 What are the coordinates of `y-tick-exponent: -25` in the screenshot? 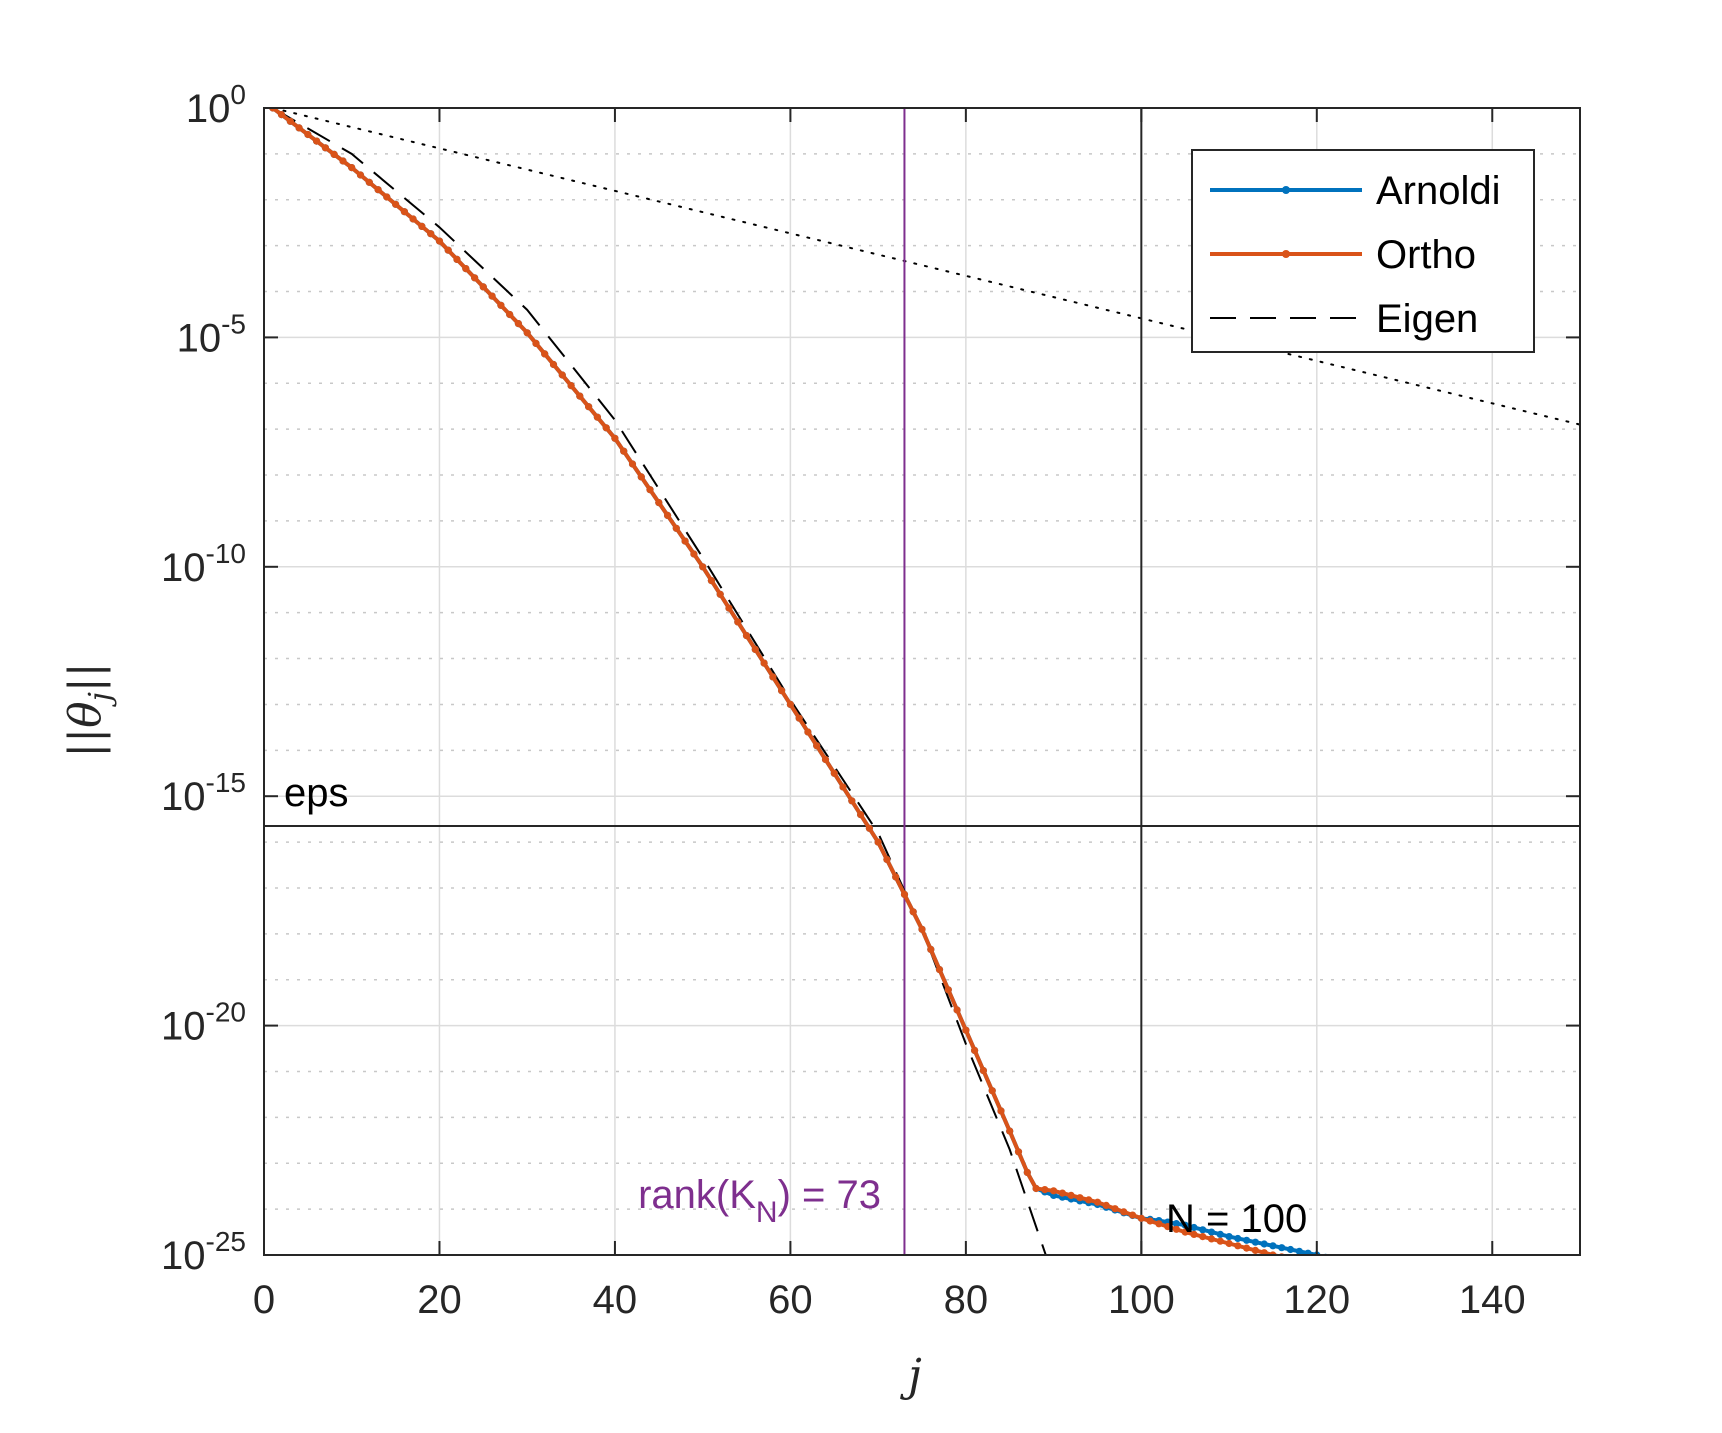 It's located at (226, 1241).